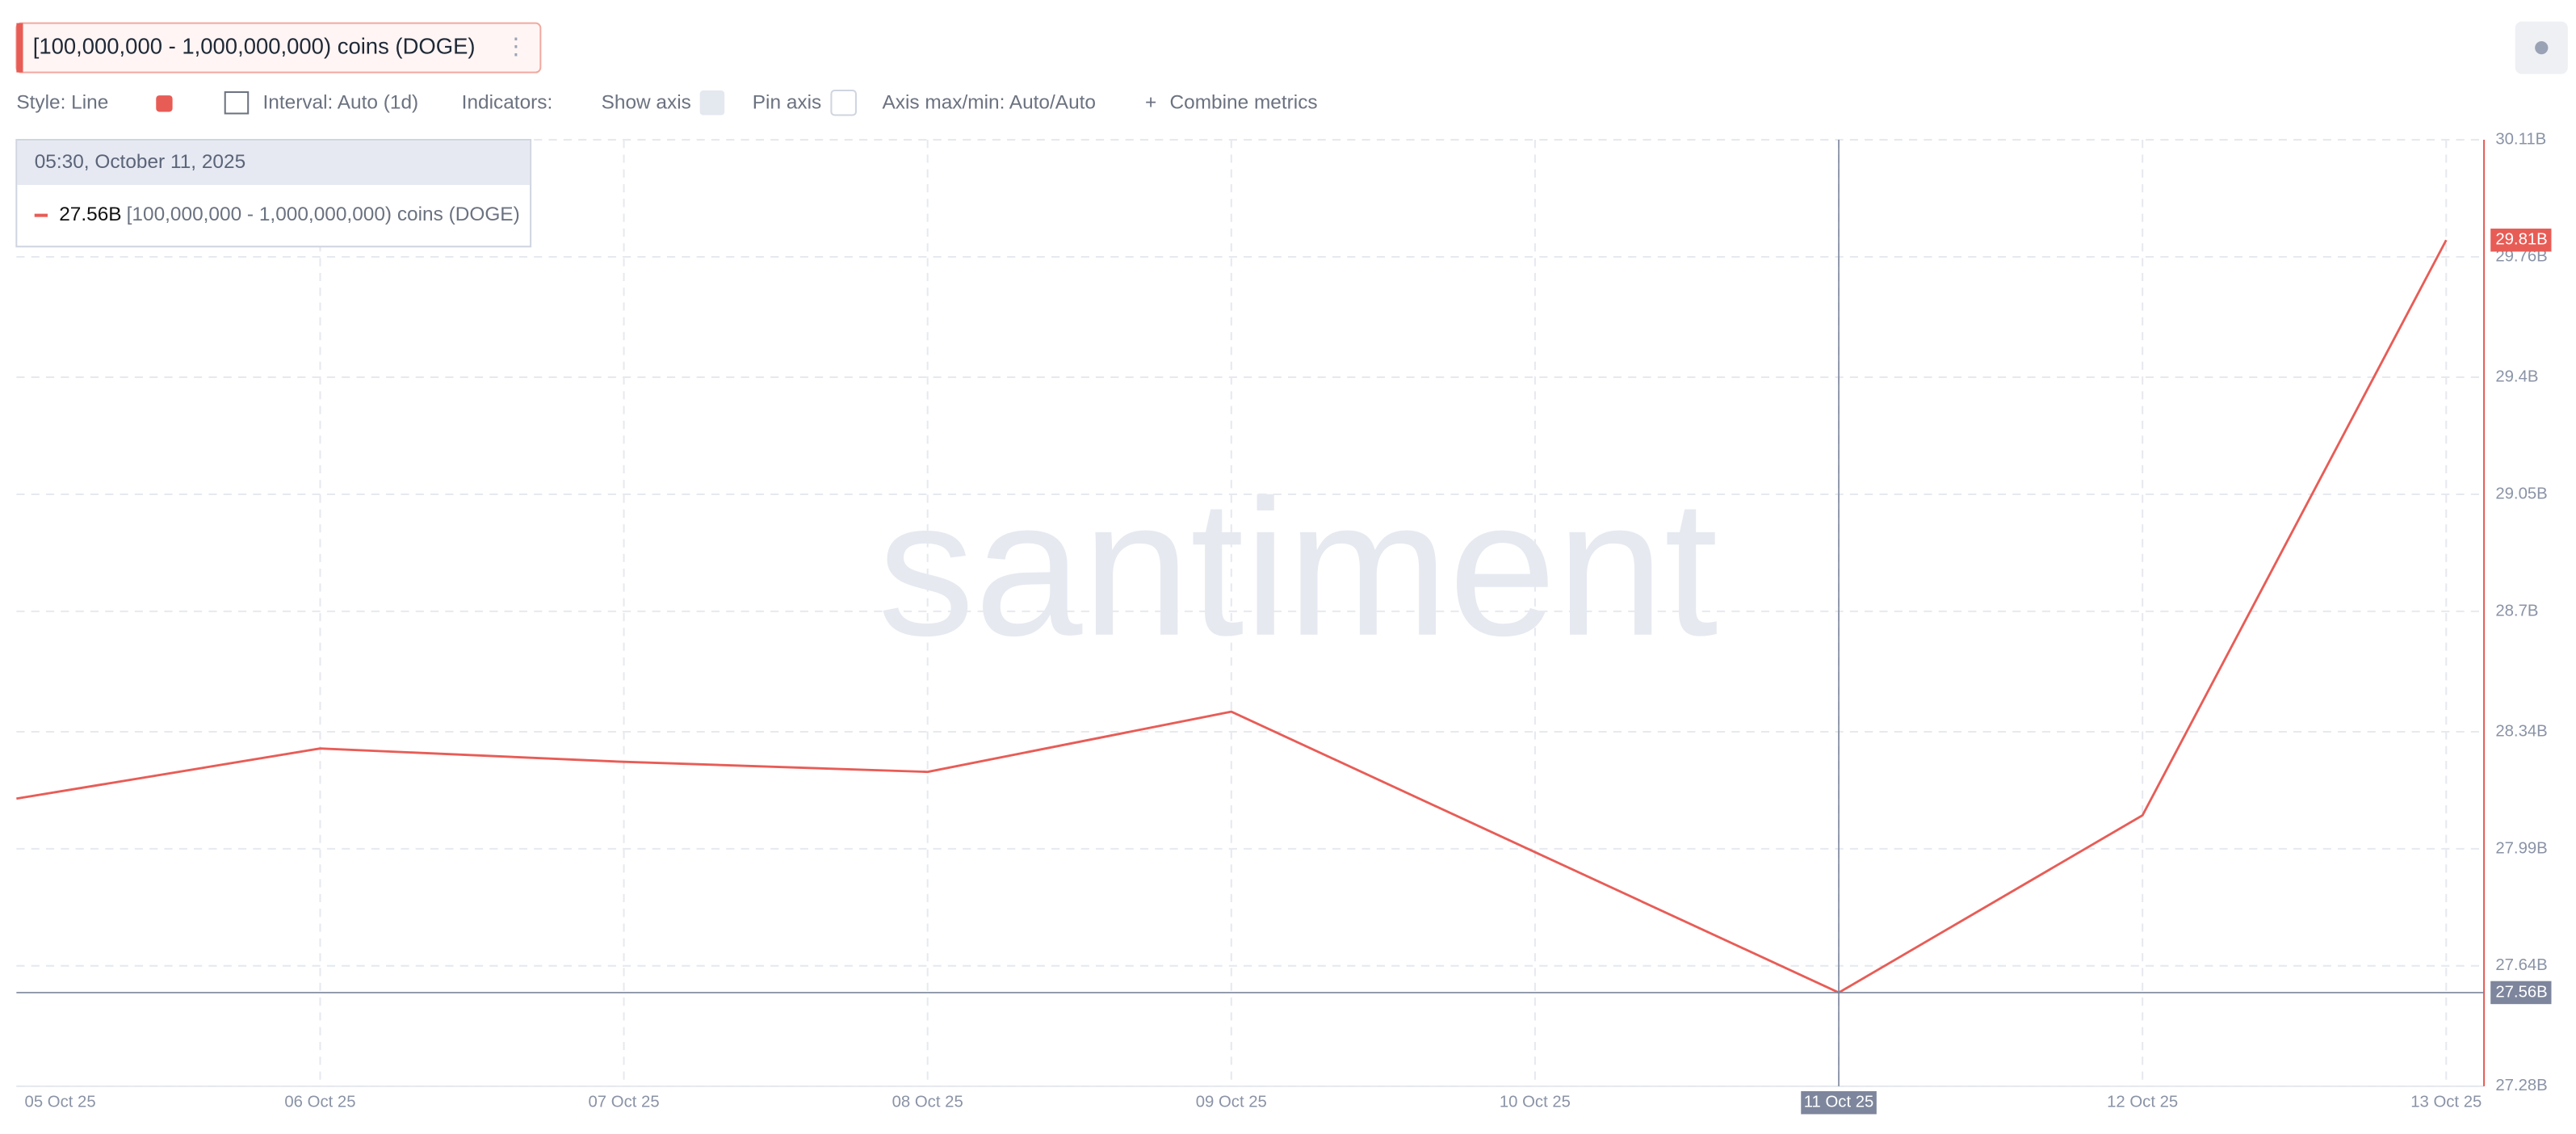 Image resolution: width=2576 pixels, height=1134 pixels. What do you see at coordinates (516, 47) in the screenshot?
I see `menu-dots: ⋮` at bounding box center [516, 47].